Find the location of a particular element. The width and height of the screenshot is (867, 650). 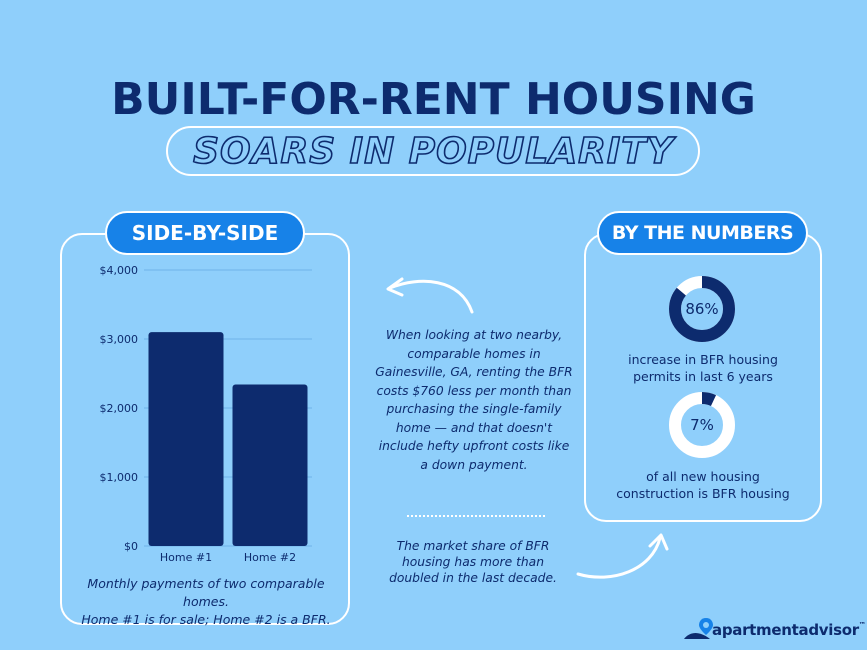

donut-label-permits: 86% is located at coordinates (702, 309).